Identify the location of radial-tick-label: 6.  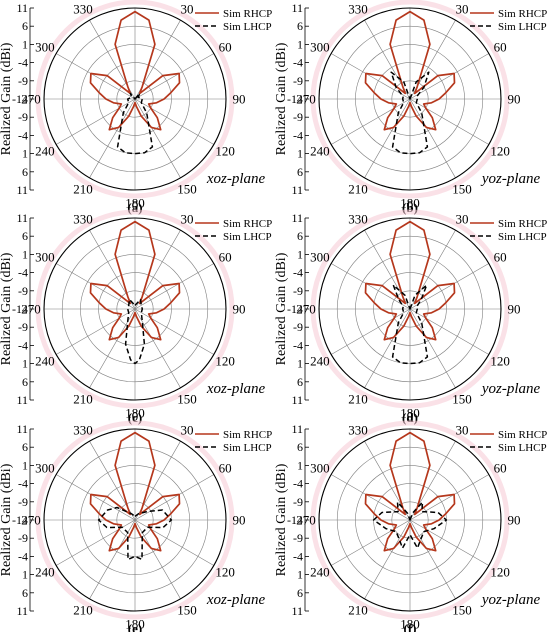
(25, 172).